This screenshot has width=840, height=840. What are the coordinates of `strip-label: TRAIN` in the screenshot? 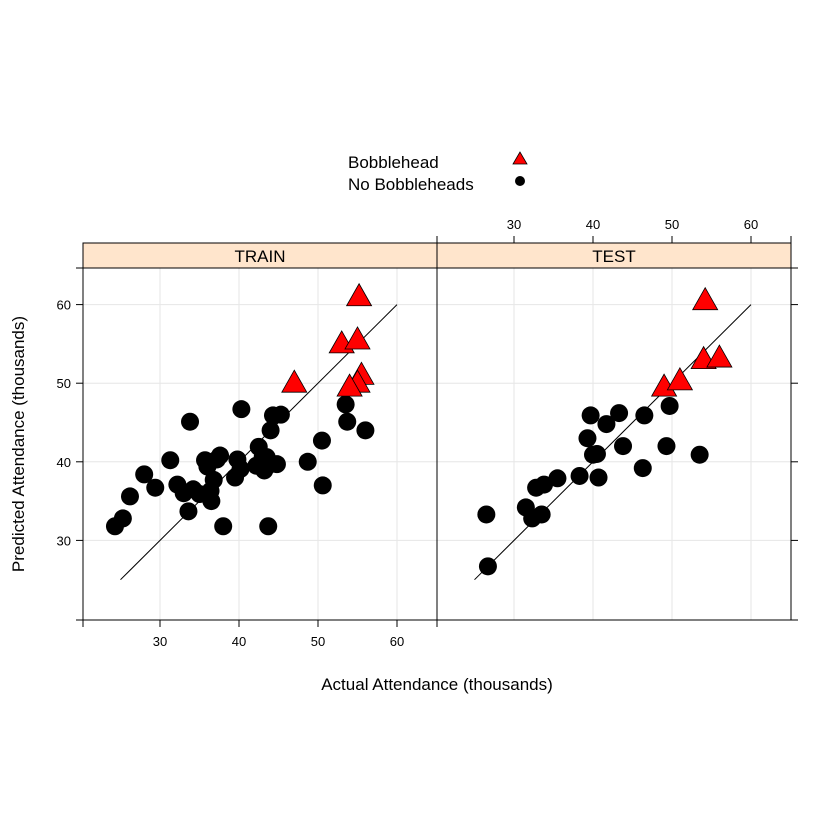 It's located at (260, 256).